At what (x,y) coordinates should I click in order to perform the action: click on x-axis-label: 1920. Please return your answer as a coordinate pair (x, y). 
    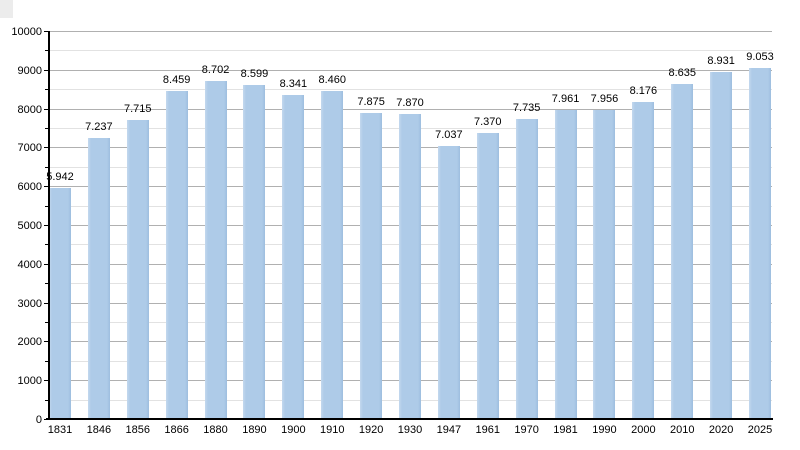
    Looking at the image, I should click on (371, 430).